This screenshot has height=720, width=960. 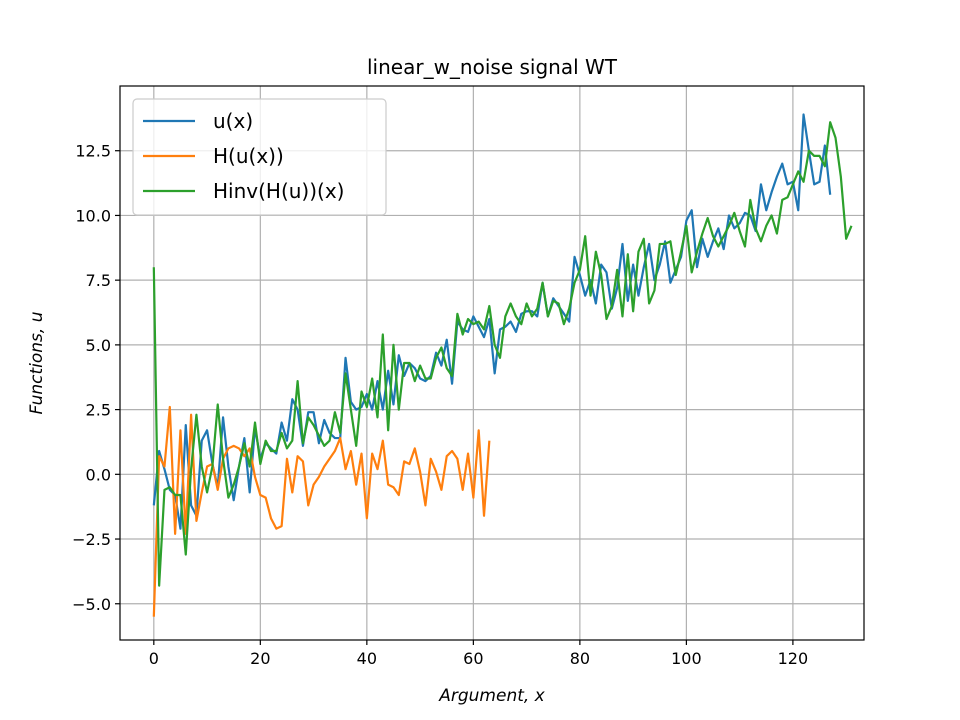 What do you see at coordinates (367, 658) in the screenshot?
I see `x-tick-label: 40` at bounding box center [367, 658].